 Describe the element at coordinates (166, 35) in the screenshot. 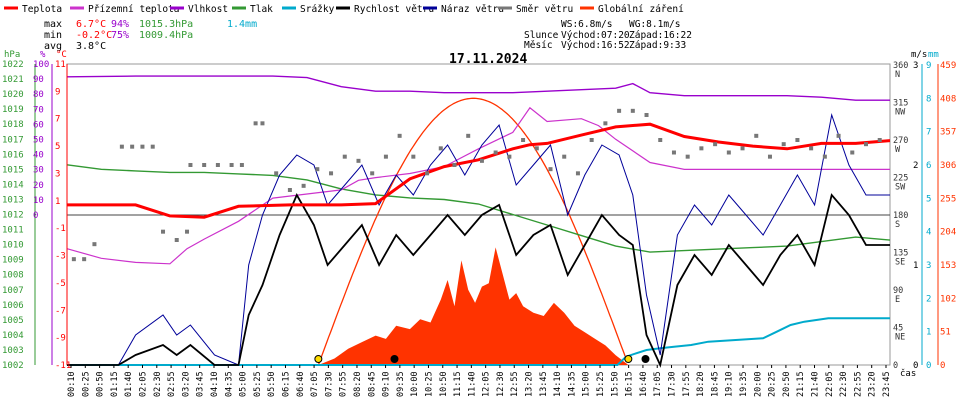

I see `stats-min-pressure: 1009.4hPa` at that location.